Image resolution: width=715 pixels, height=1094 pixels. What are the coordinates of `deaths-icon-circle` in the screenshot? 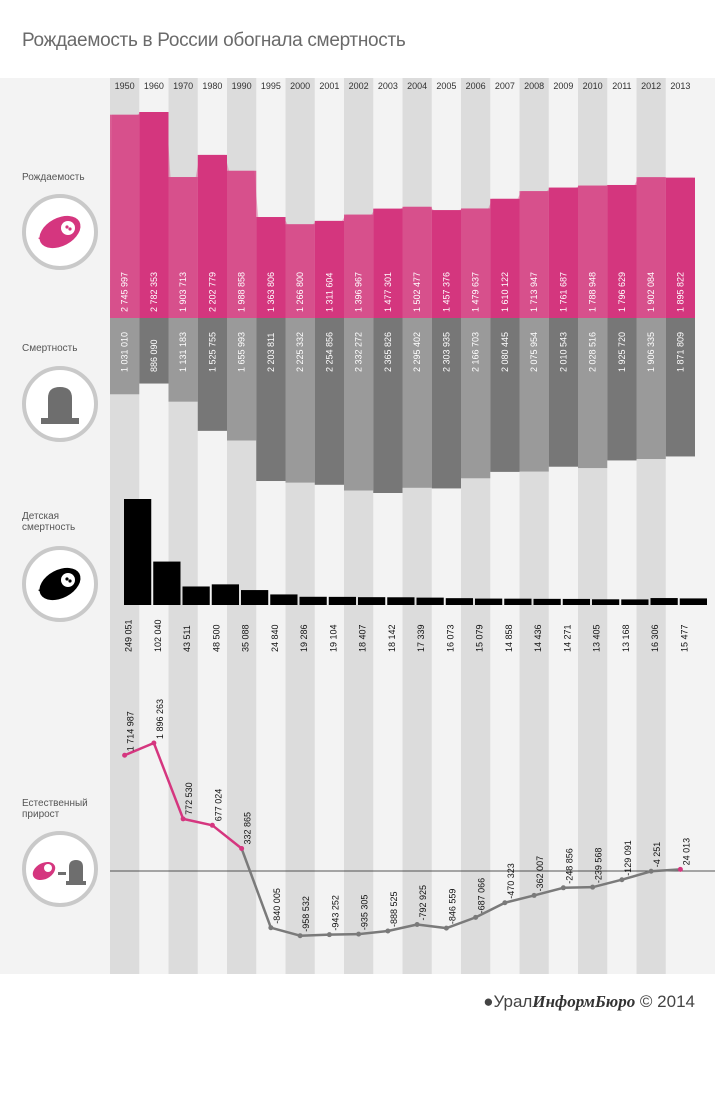 It's located at (60, 404).